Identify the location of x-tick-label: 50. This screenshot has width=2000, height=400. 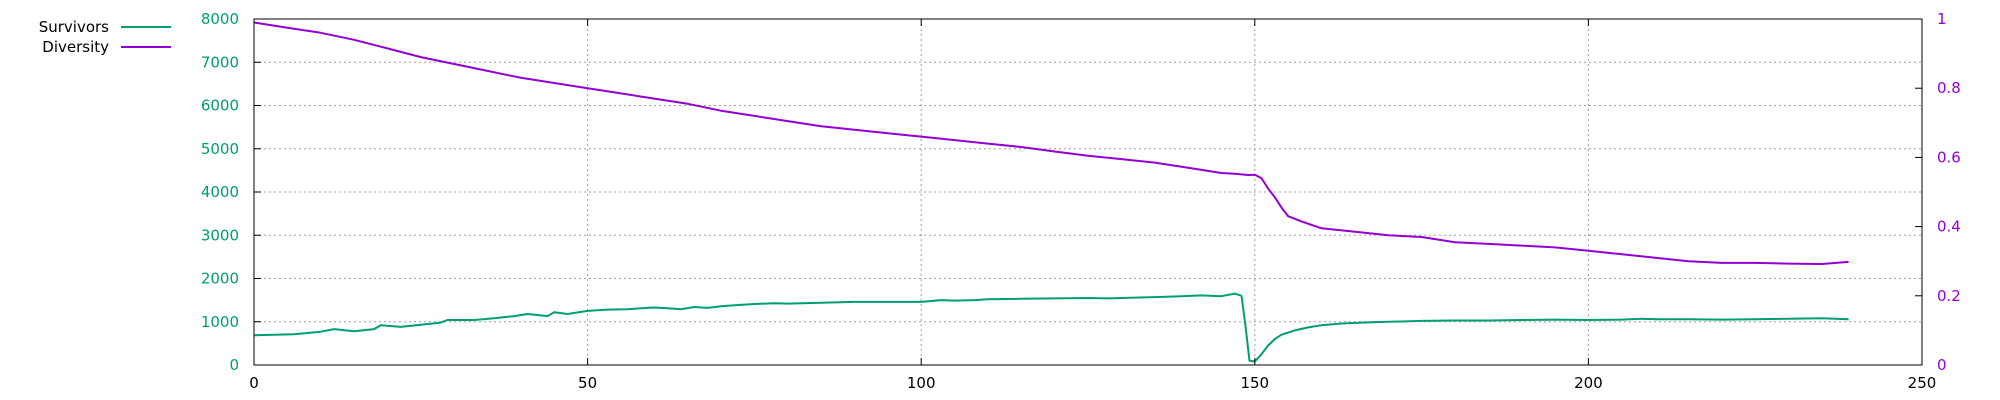
(587, 383).